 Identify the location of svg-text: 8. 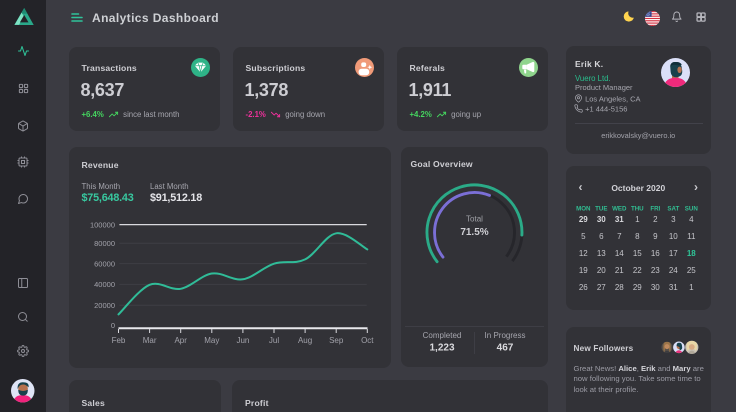
(637, 236).